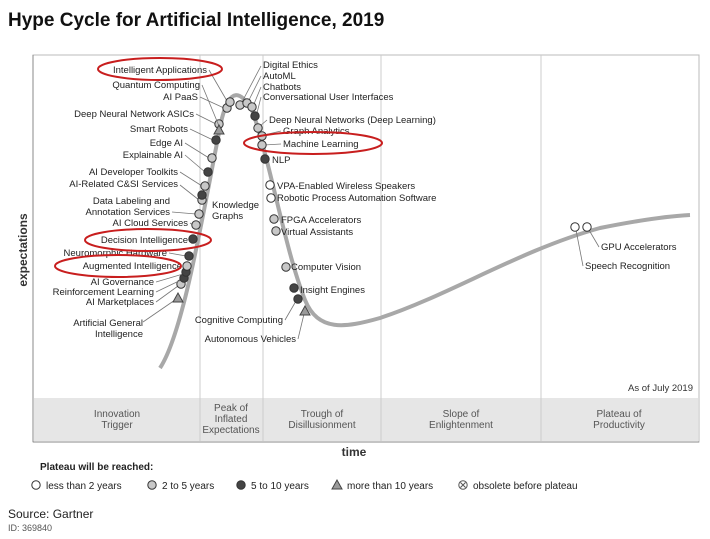  I want to click on phase-label: Trigger, so click(117, 425).